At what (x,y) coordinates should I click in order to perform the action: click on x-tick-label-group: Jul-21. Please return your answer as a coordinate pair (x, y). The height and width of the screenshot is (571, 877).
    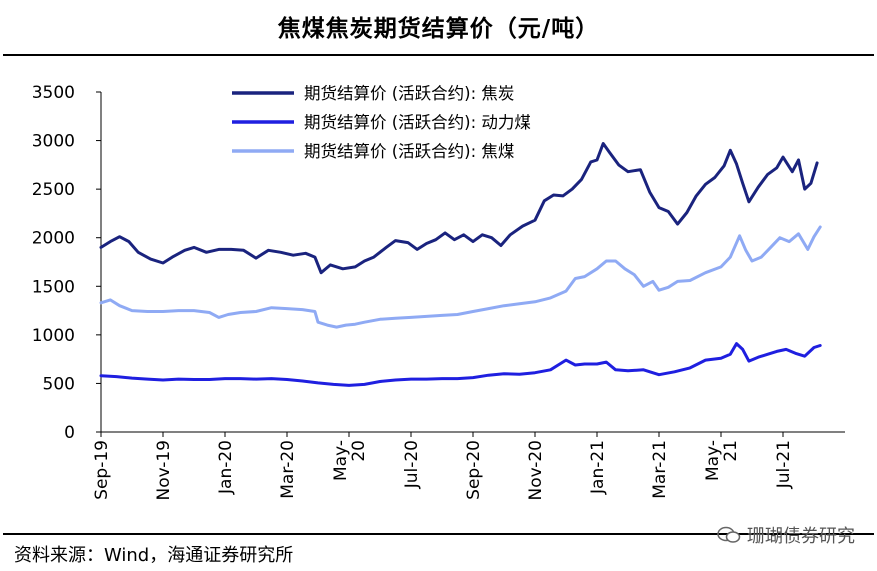
    Looking at the image, I should click on (784, 464).